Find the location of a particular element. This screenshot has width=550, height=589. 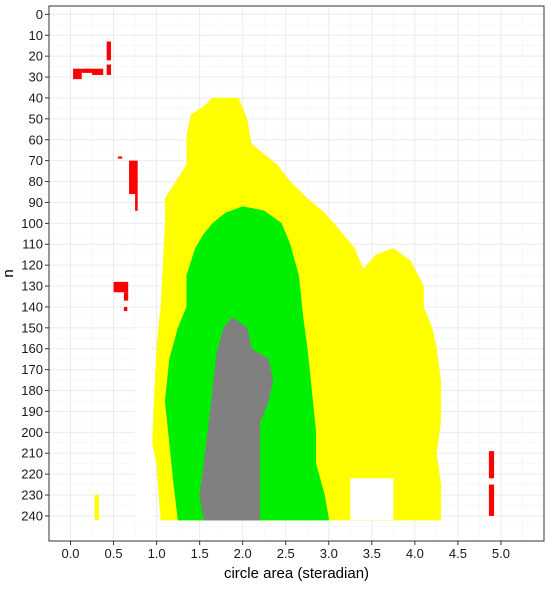

x-tick-label: 3.5 is located at coordinates (372, 553).